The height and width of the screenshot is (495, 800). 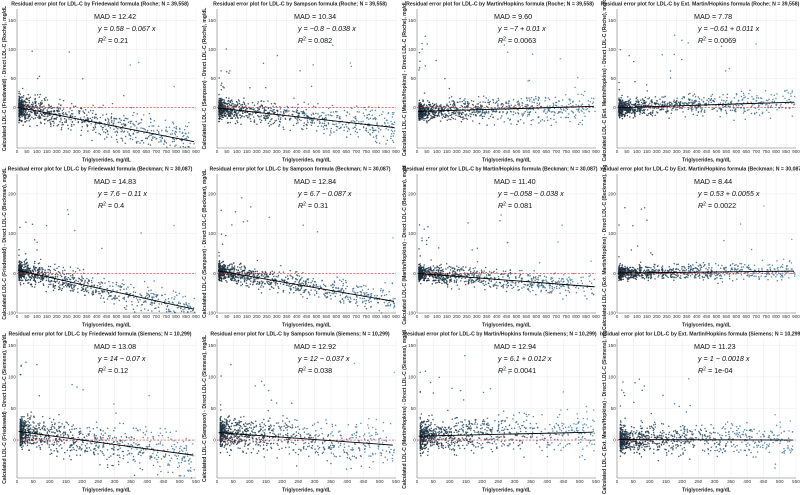 I want to click on x-tick-label: 0, so click(x=17, y=316).